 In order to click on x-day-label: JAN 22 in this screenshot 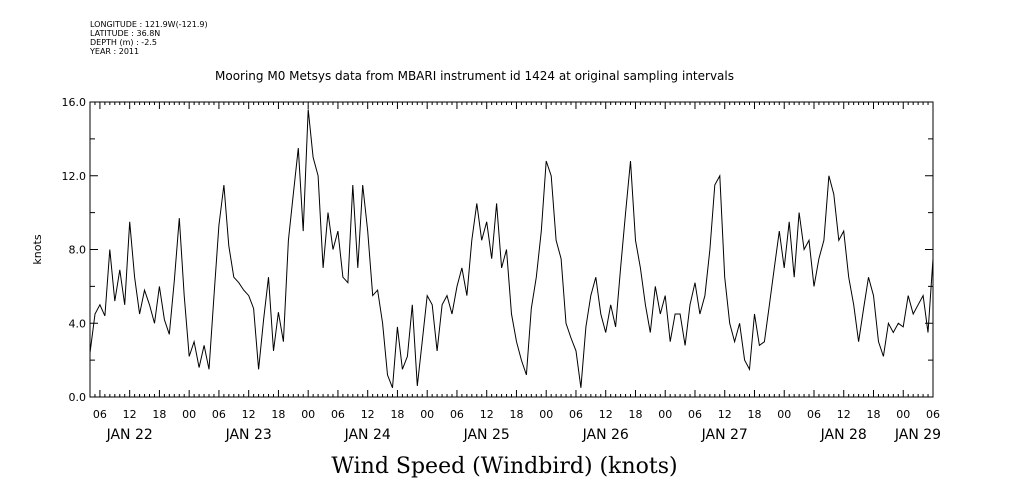, I will do `click(129, 435)`.